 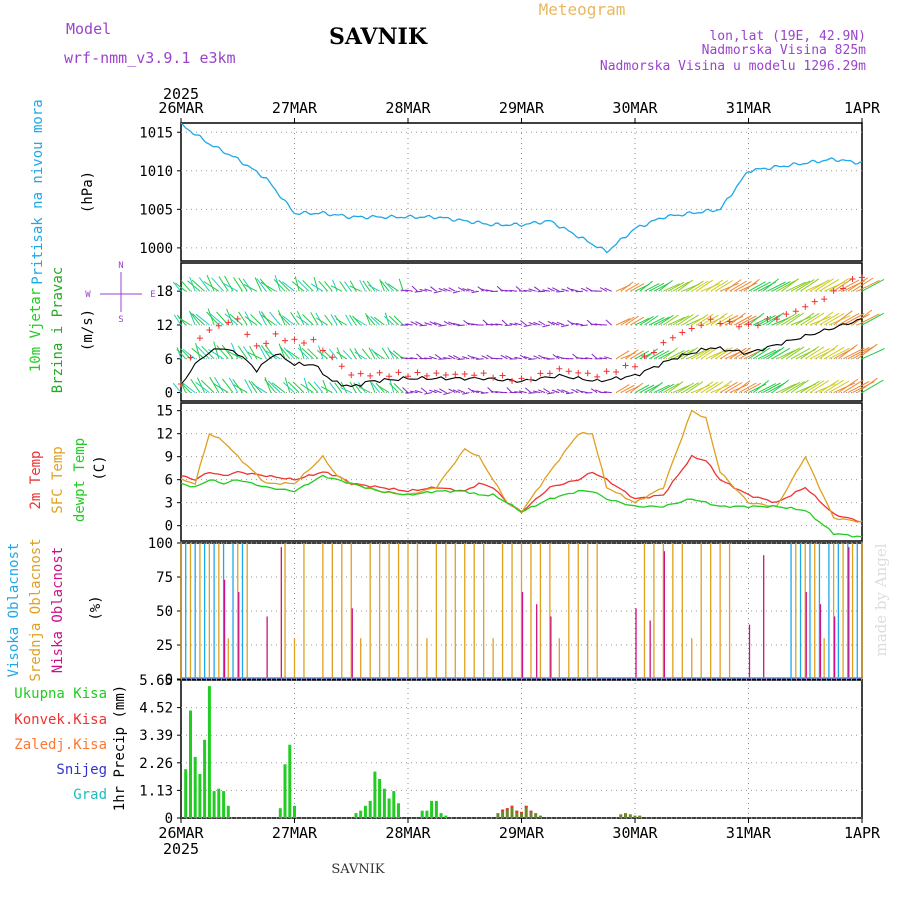 What do you see at coordinates (120, 748) in the screenshot?
I see `precip-ylabel: 1hr Precip (mm)` at bounding box center [120, 748].